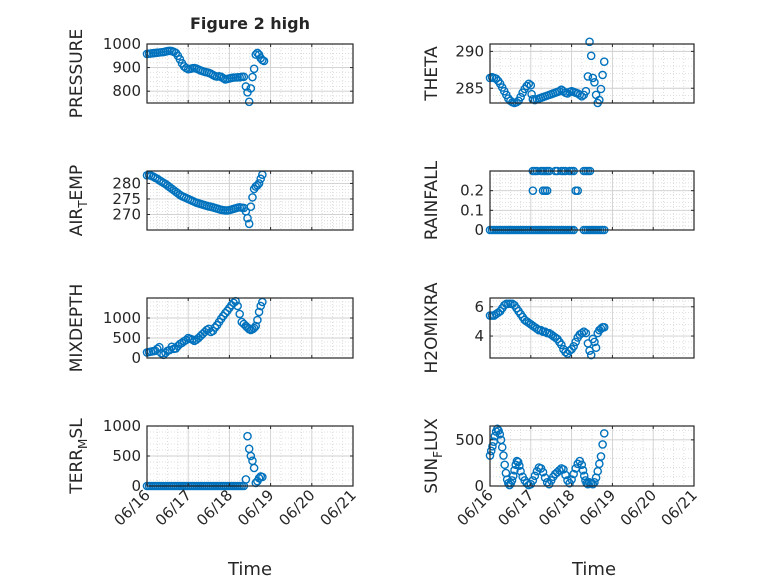 This screenshot has height=583, width=778. What do you see at coordinates (126, 183) in the screenshot?
I see `y-tick-label: 280` at bounding box center [126, 183].